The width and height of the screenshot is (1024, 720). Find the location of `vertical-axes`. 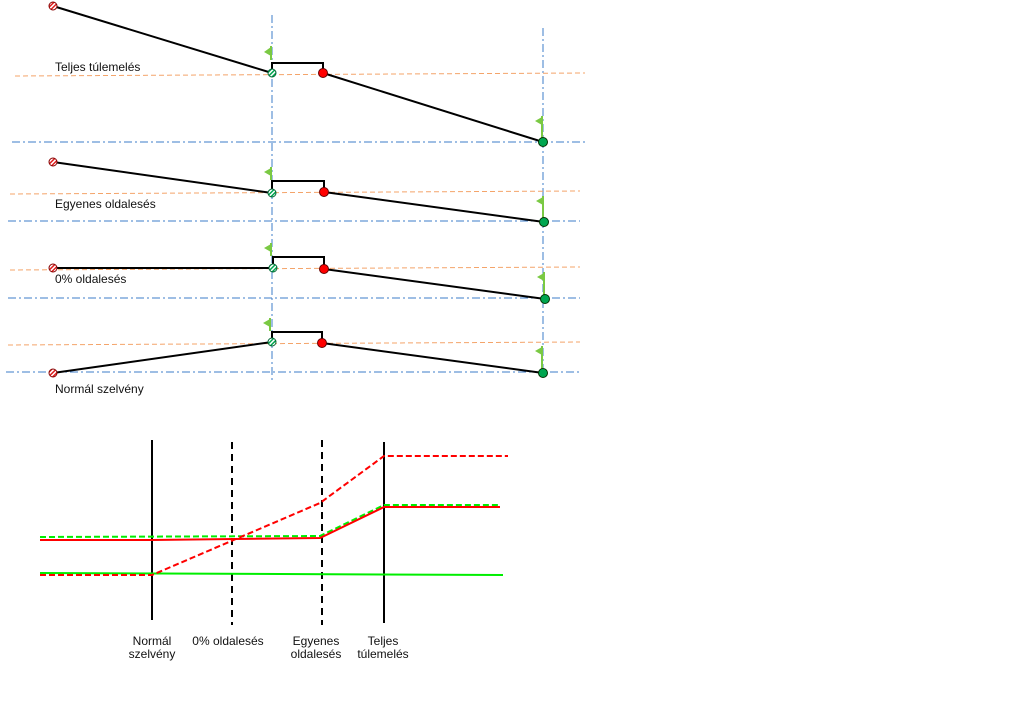

vertical-axes is located at coordinates (407, 197).